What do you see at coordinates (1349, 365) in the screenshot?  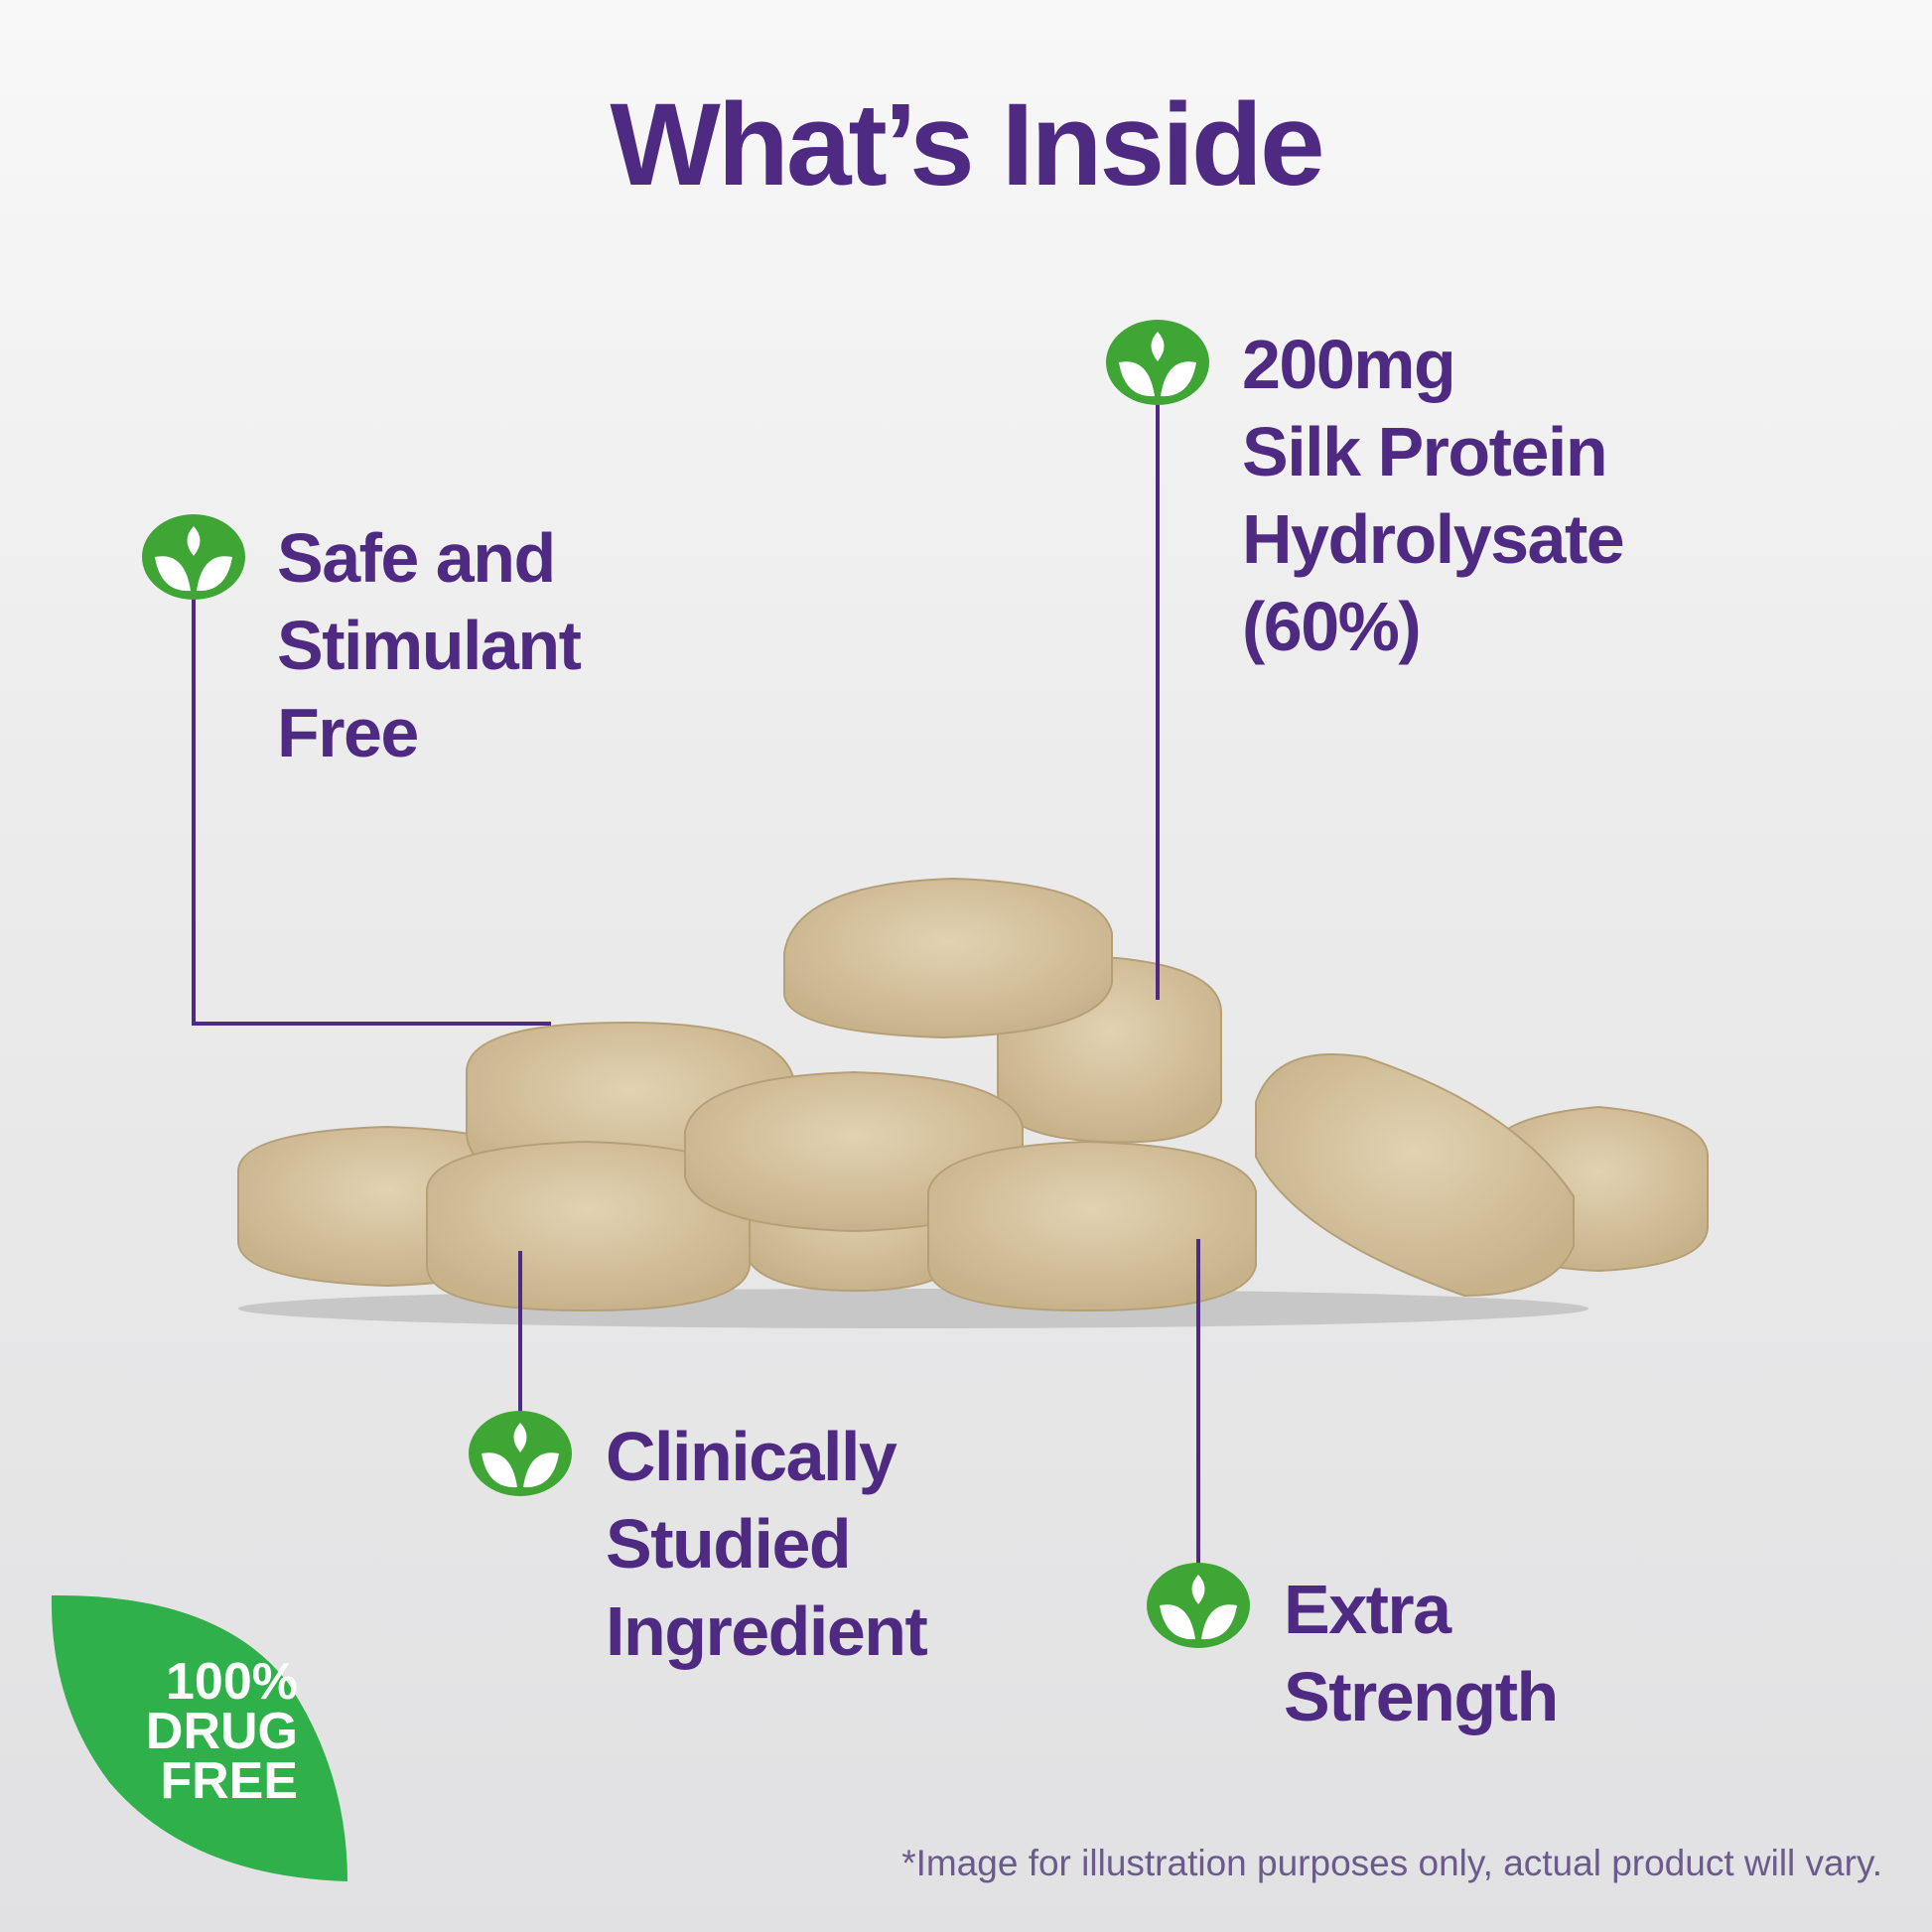 I see `feature-line: 200mg` at bounding box center [1349, 365].